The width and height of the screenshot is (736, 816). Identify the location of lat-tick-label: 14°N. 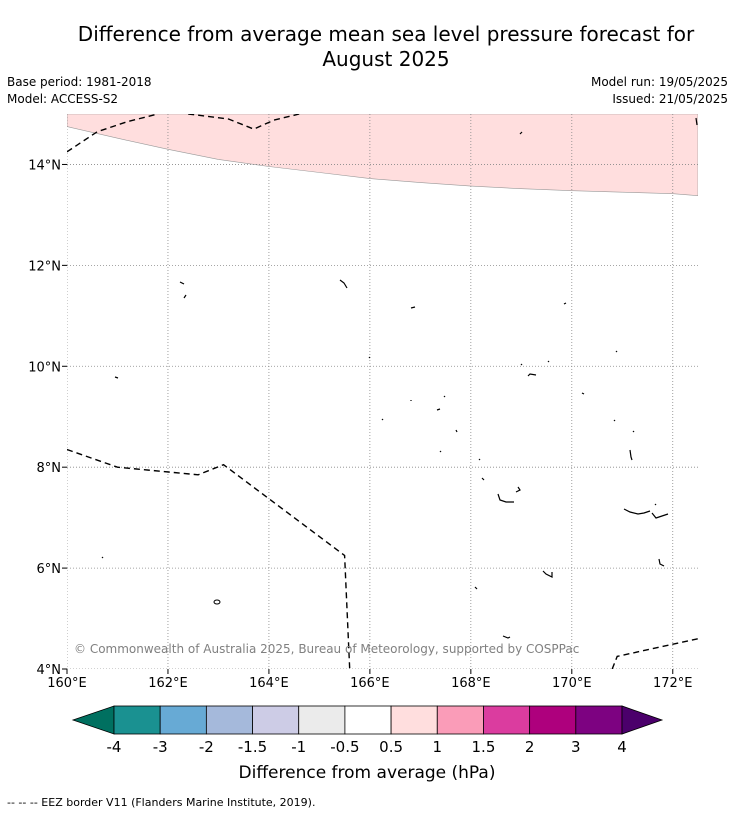
(44, 165).